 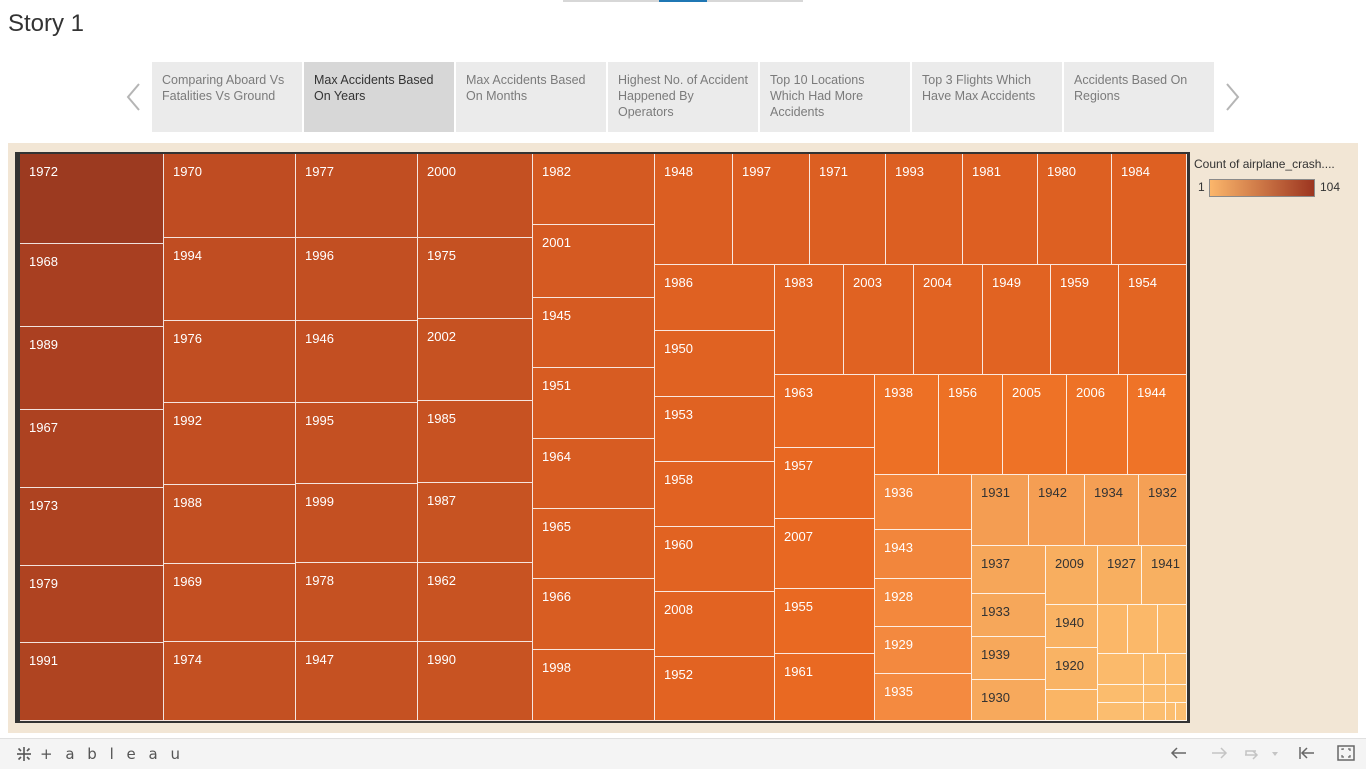 I want to click on treemap-tile-1941: 1941, so click(x=1164, y=575).